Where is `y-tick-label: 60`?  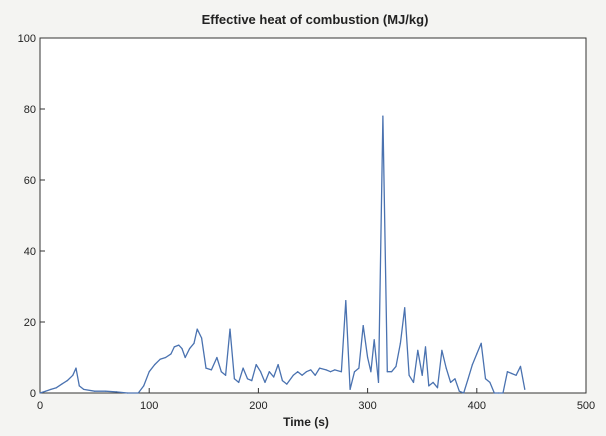
y-tick-label: 60 is located at coordinates (30, 181).